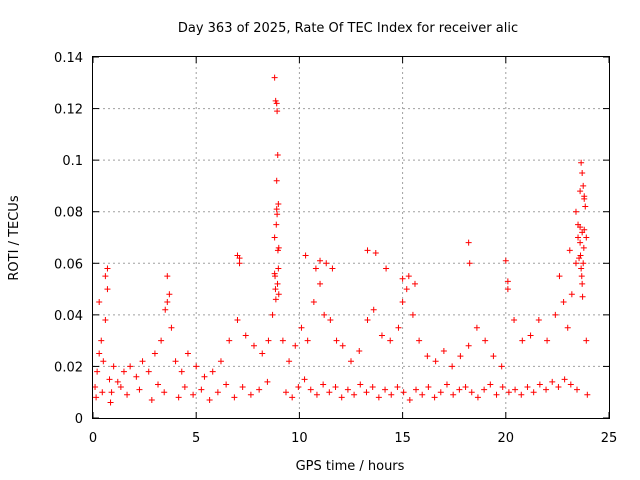  What do you see at coordinates (72, 161) in the screenshot?
I see `y-tick-label: 0.1` at bounding box center [72, 161].